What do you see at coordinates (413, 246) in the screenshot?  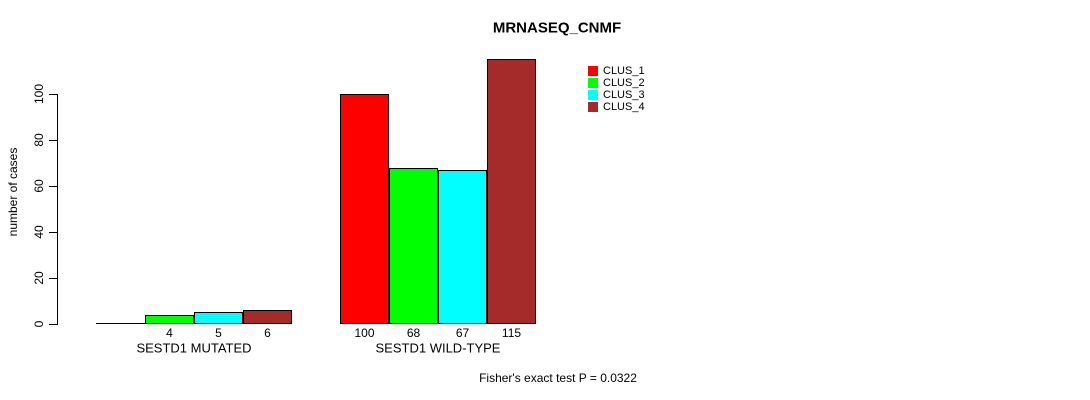 I see `bar-clus_2-group2` at bounding box center [413, 246].